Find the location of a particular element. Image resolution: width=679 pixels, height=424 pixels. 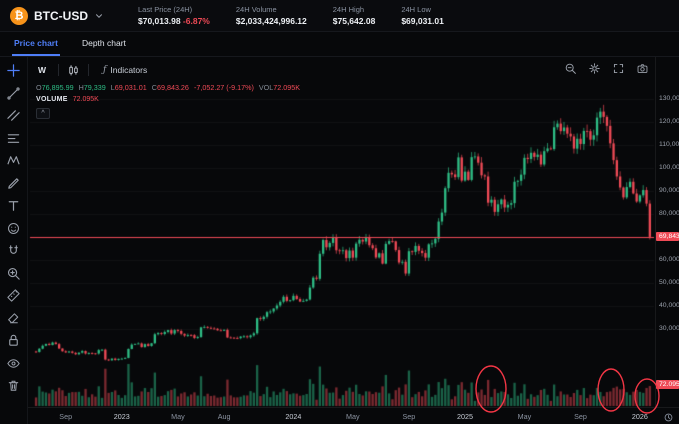

volume-value: 72.095K is located at coordinates (85, 99).